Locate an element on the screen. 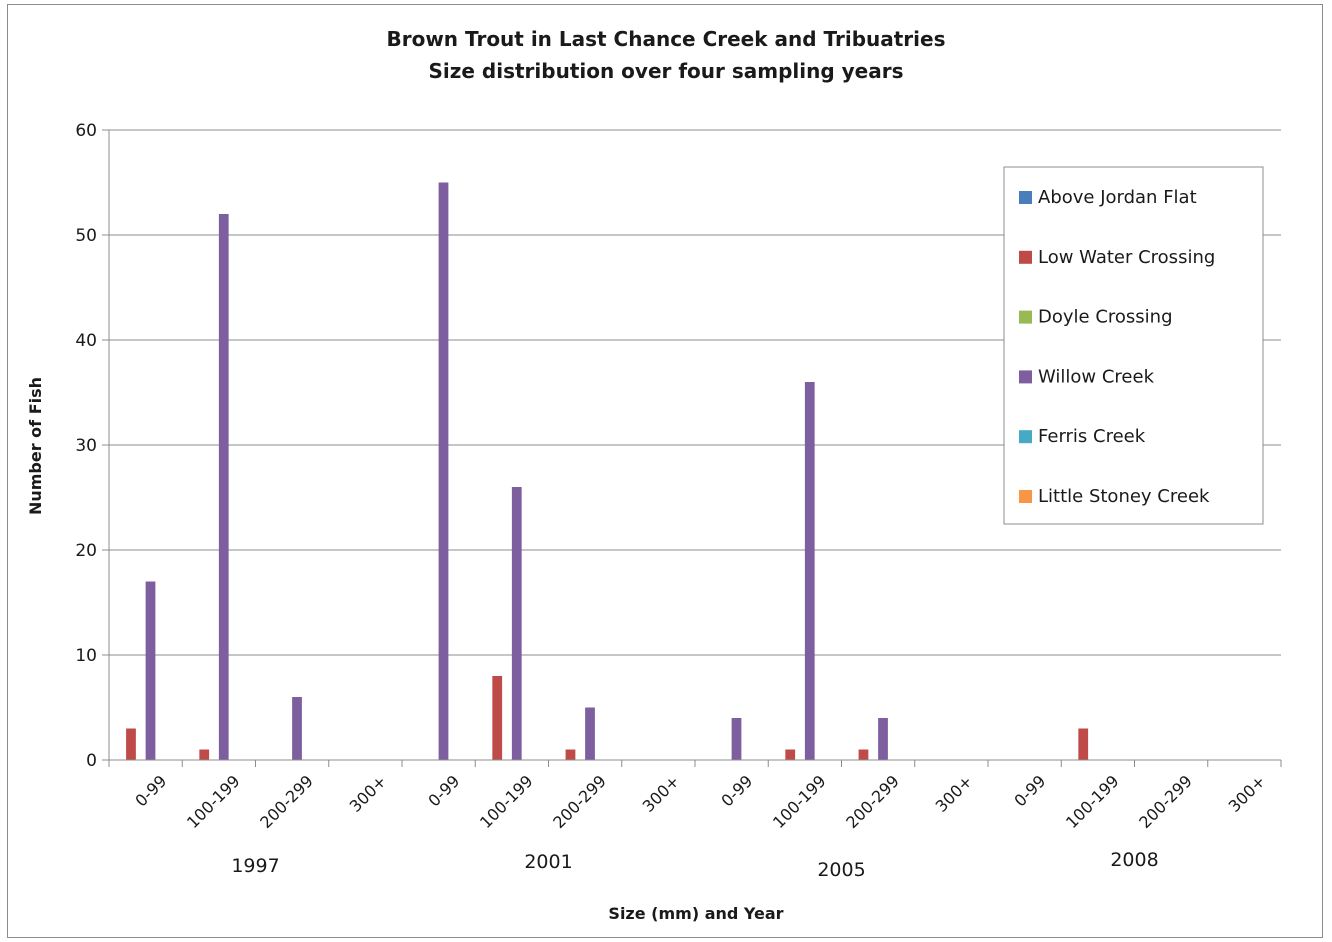  legend-label: Above Jordan Flat is located at coordinates (1117, 197).